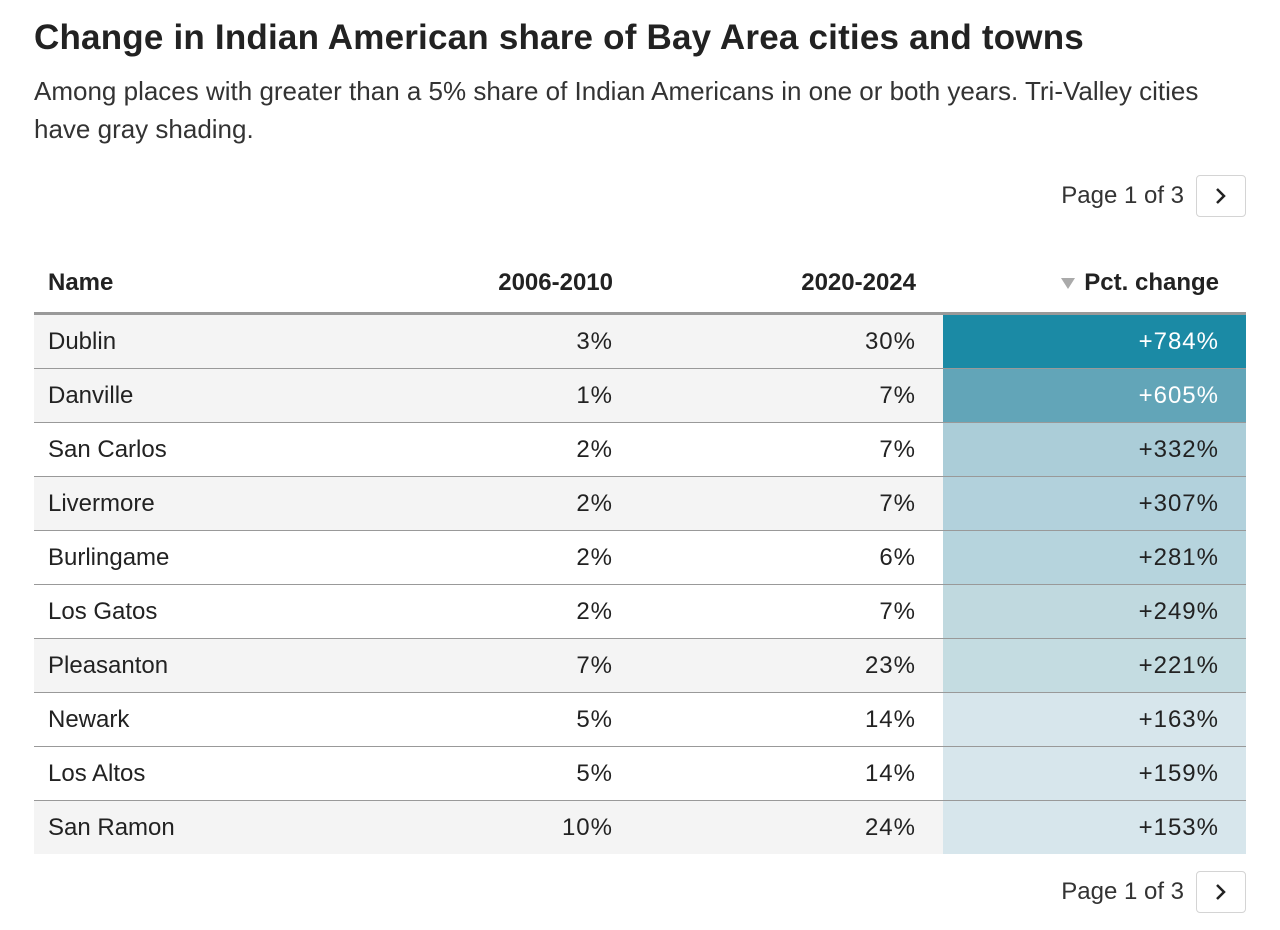  Describe the element at coordinates (1094, 341) in the screenshot. I see `value-cell: +784%` at that location.